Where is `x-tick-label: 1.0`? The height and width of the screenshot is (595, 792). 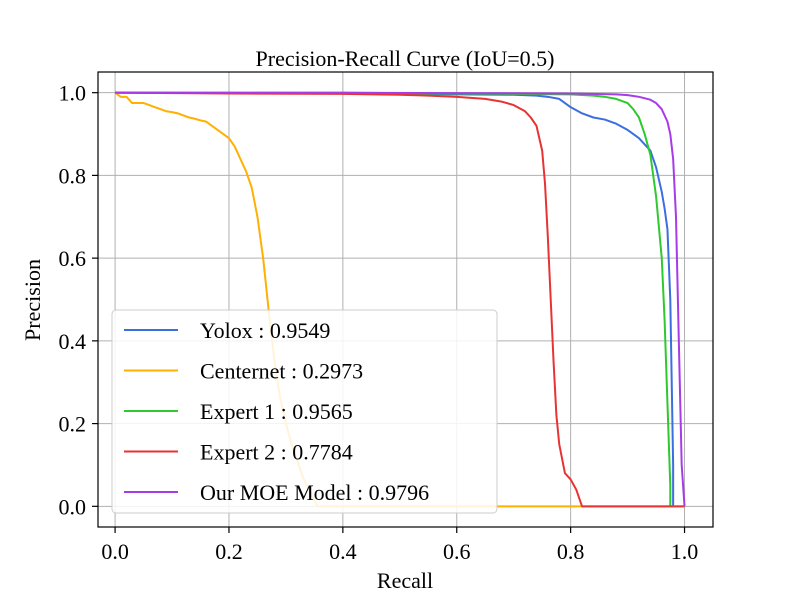 x-tick-label: 1.0 is located at coordinates (685, 551).